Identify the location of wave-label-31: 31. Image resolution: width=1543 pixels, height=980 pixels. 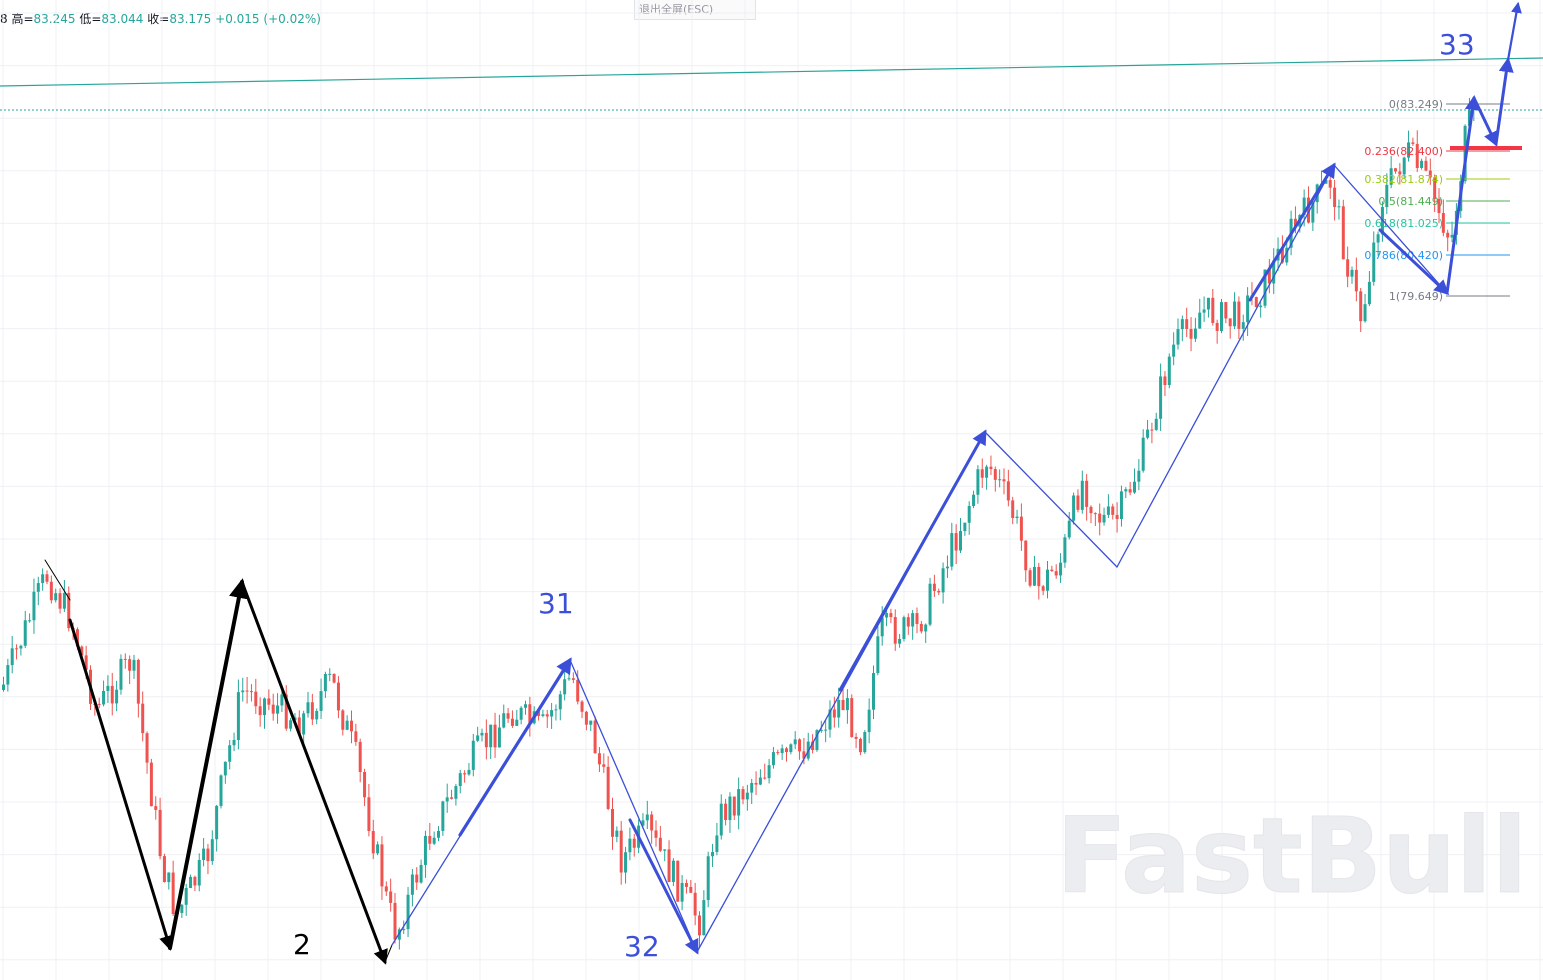
(556, 603).